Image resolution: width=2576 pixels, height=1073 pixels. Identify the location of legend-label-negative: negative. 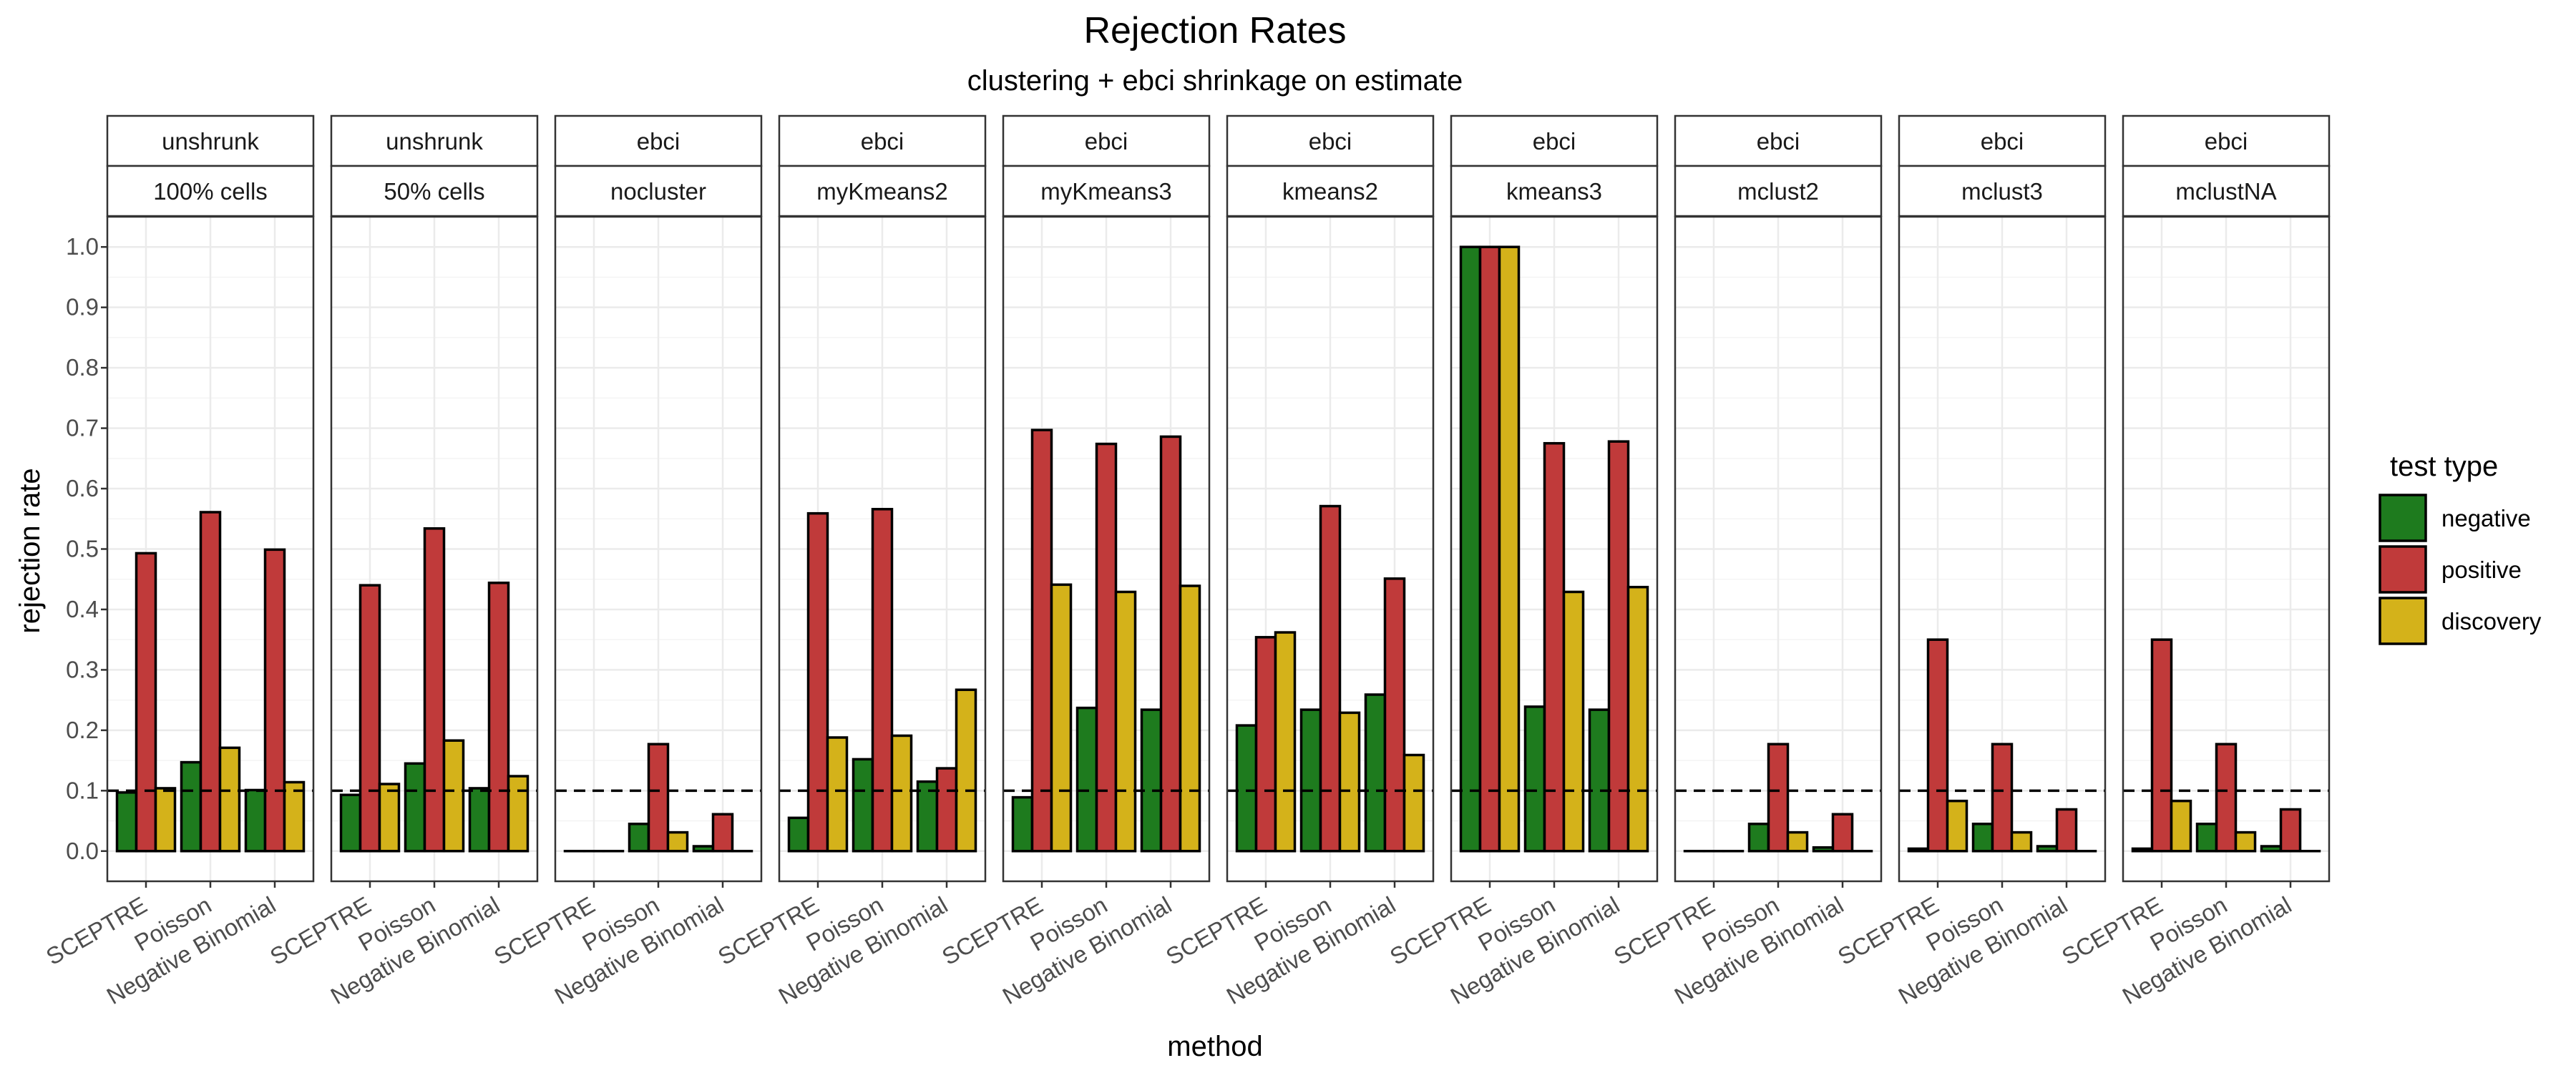
(2486, 518).